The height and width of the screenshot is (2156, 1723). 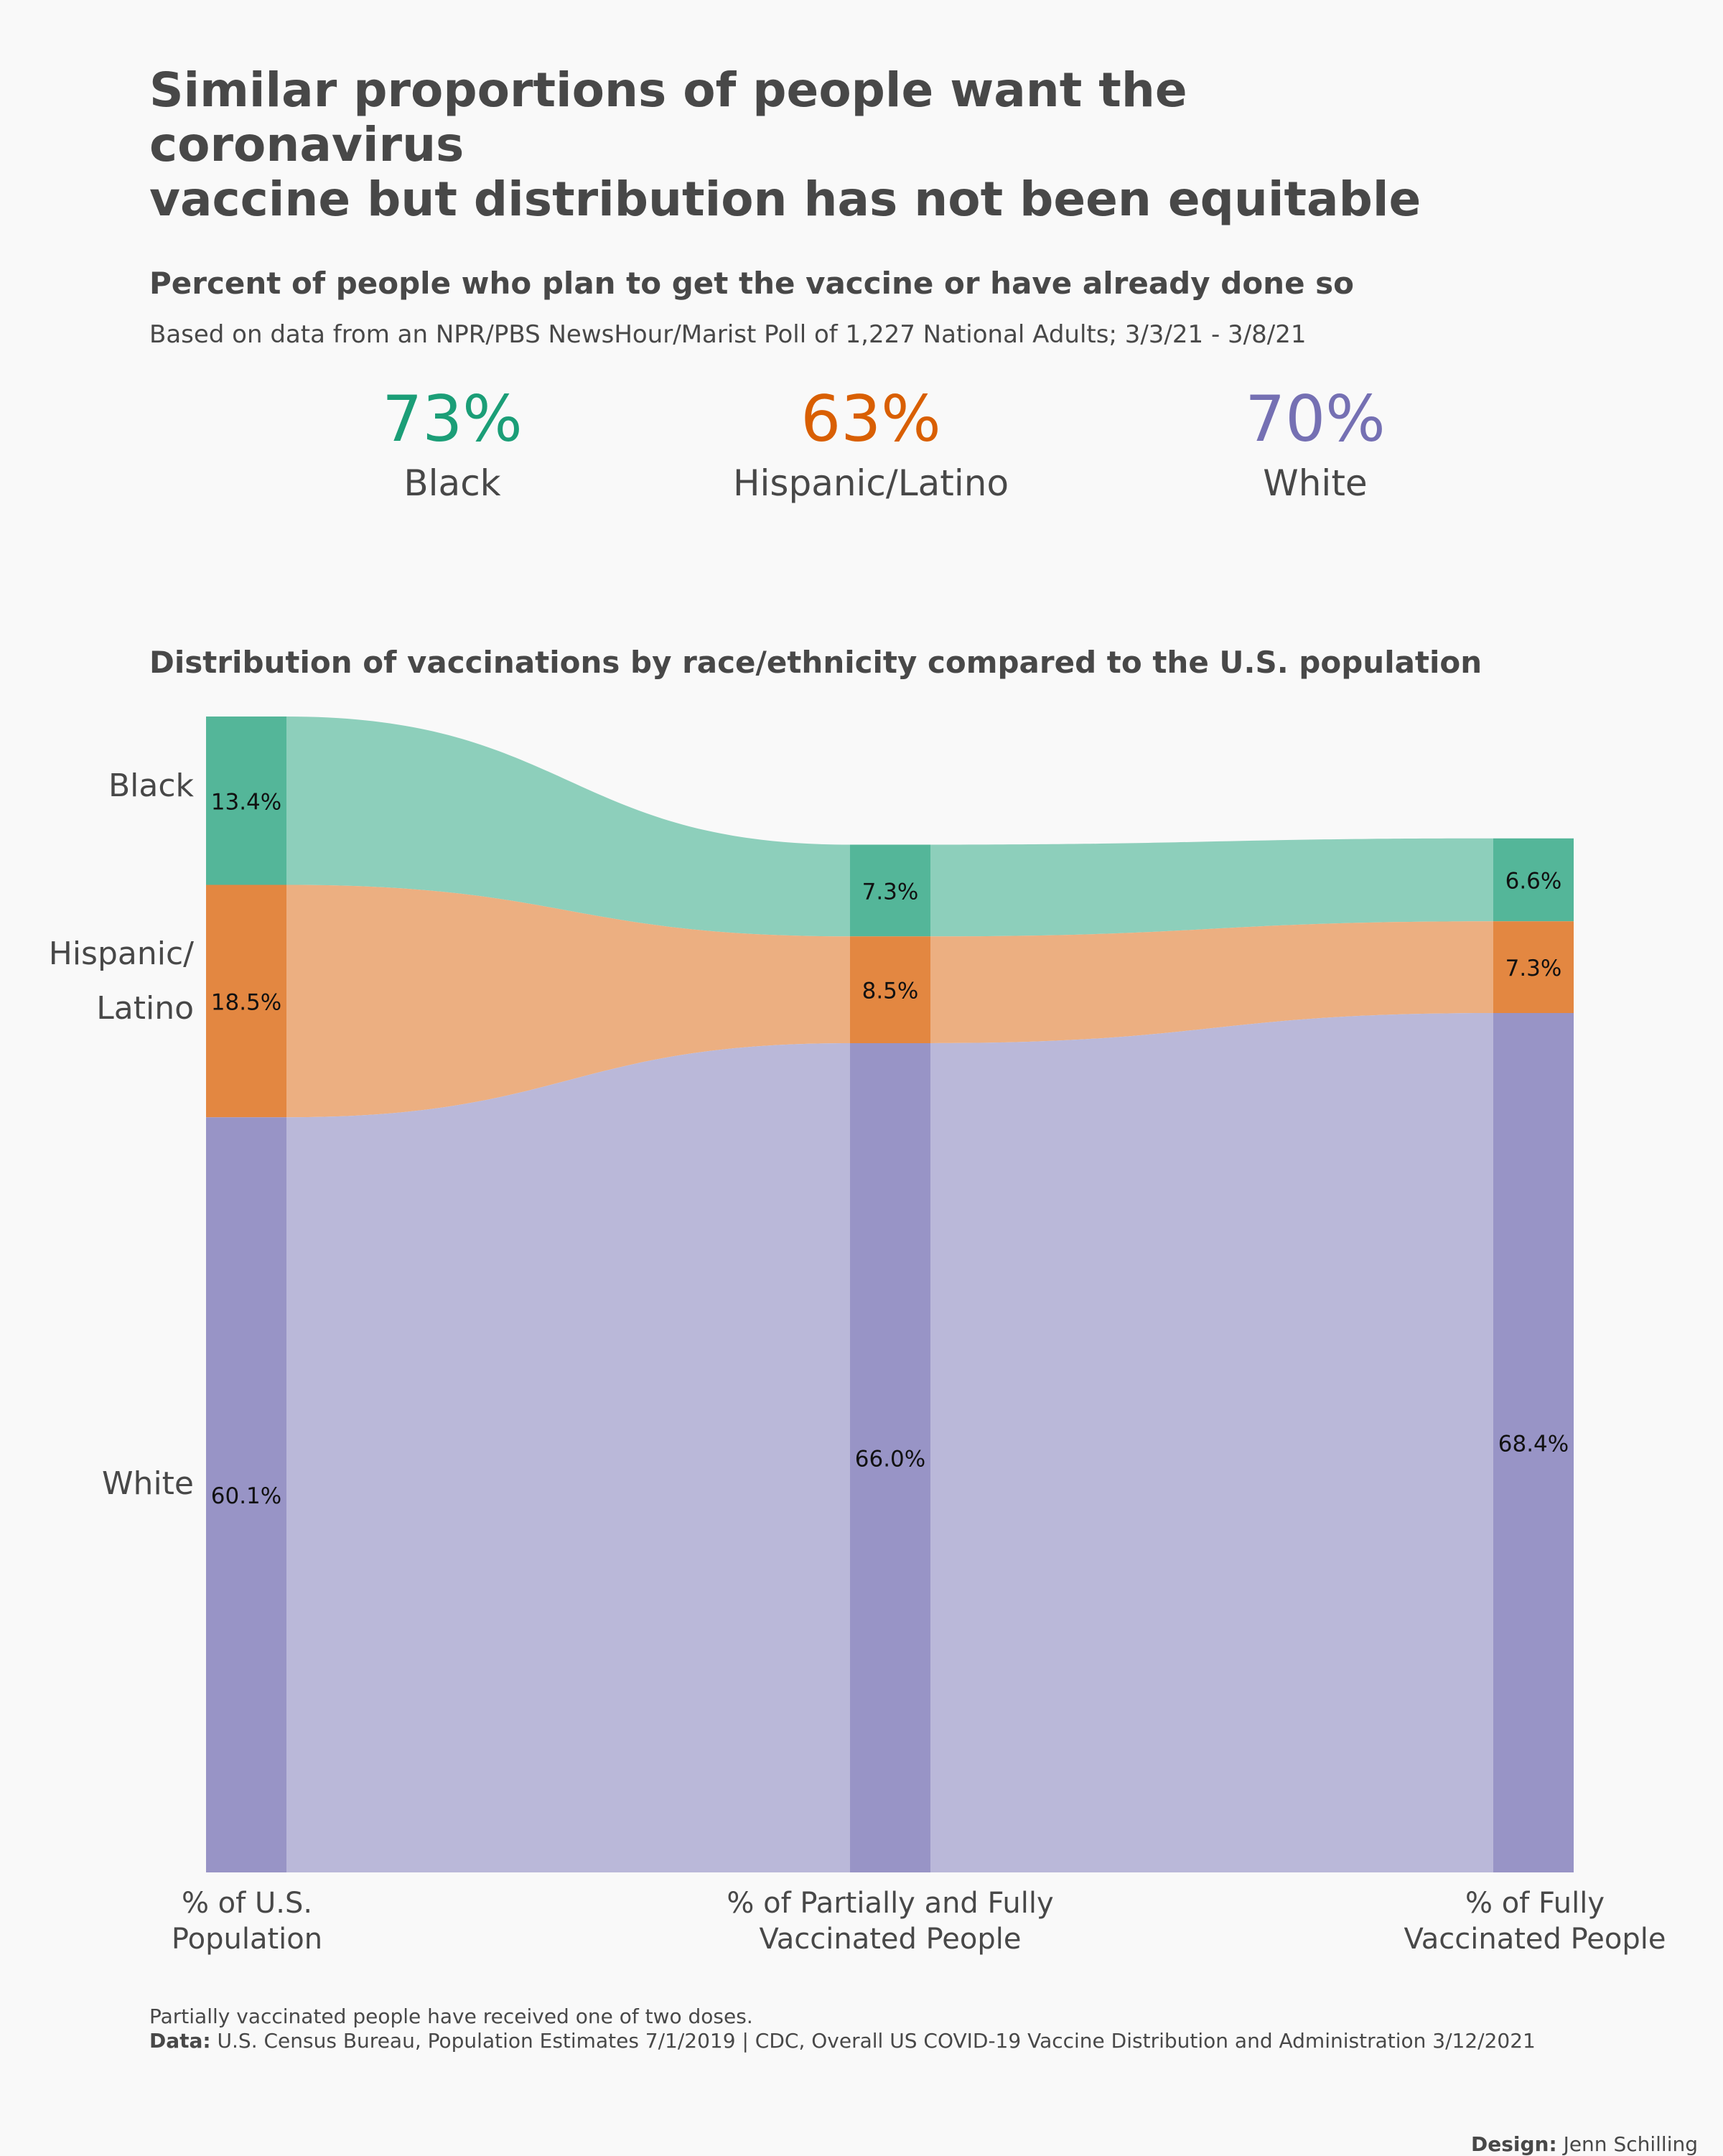 What do you see at coordinates (890, 1939) in the screenshot?
I see `stage-label-partial-line2: Vaccinated People` at bounding box center [890, 1939].